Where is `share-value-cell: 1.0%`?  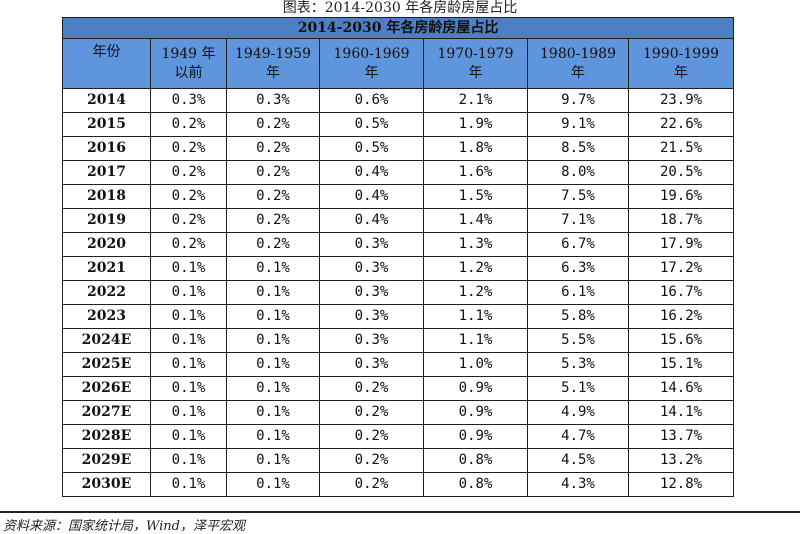
share-value-cell: 1.0% is located at coordinates (475, 364).